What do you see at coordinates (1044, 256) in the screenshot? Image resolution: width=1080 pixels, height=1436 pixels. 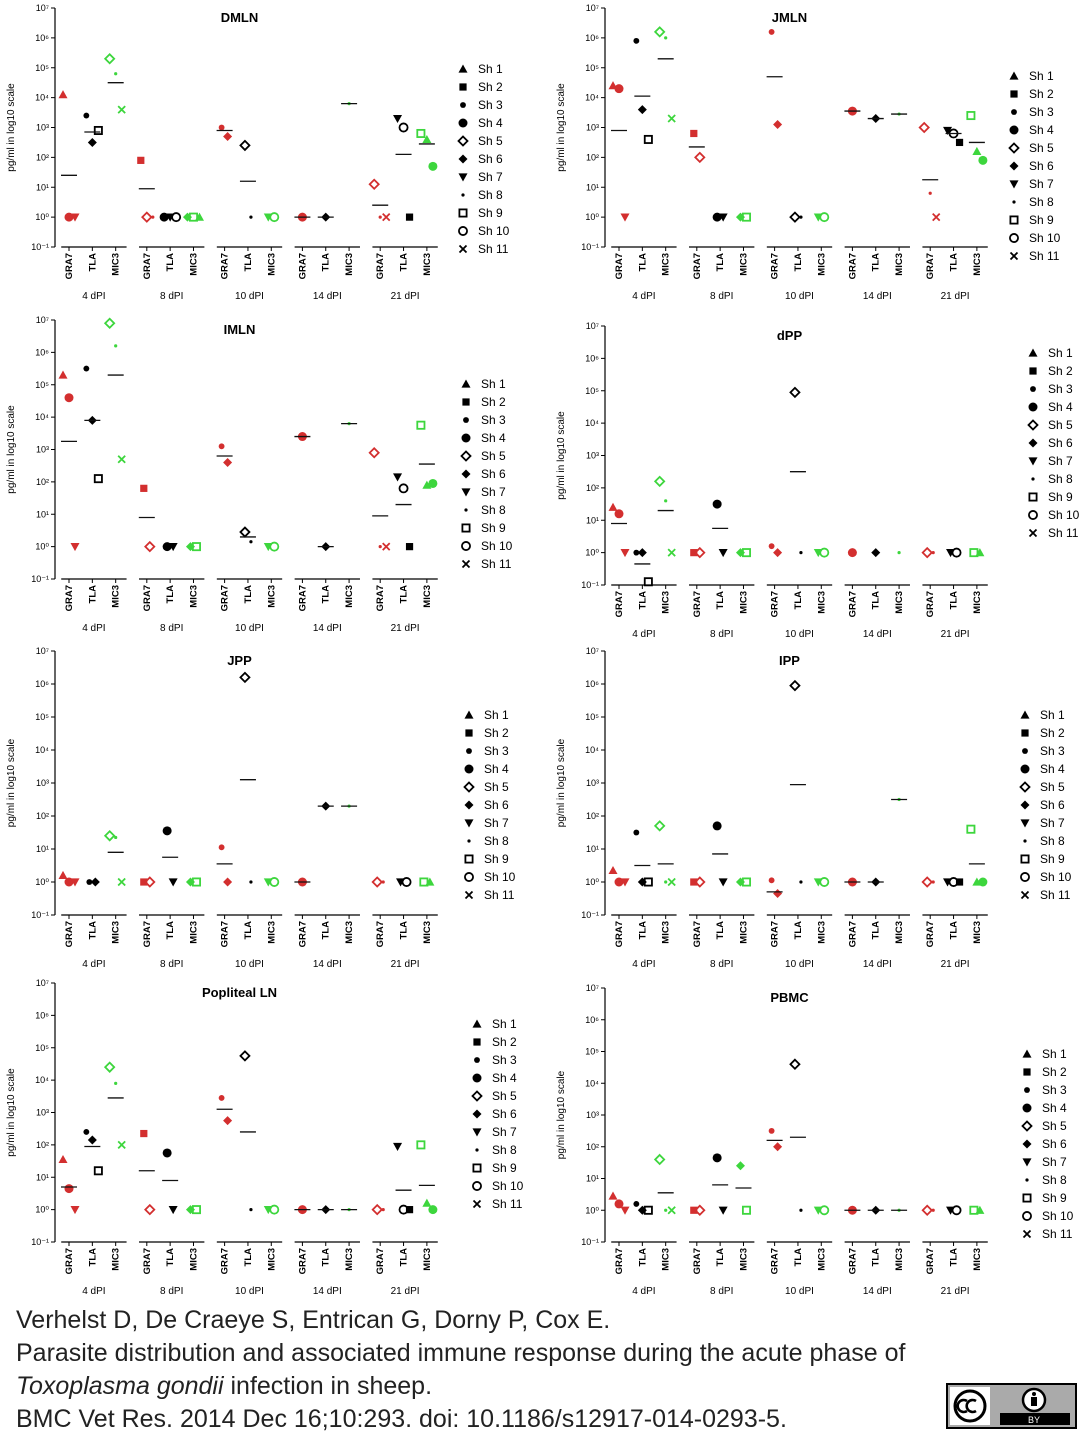 I see `legend-label: Sh 11` at bounding box center [1044, 256].